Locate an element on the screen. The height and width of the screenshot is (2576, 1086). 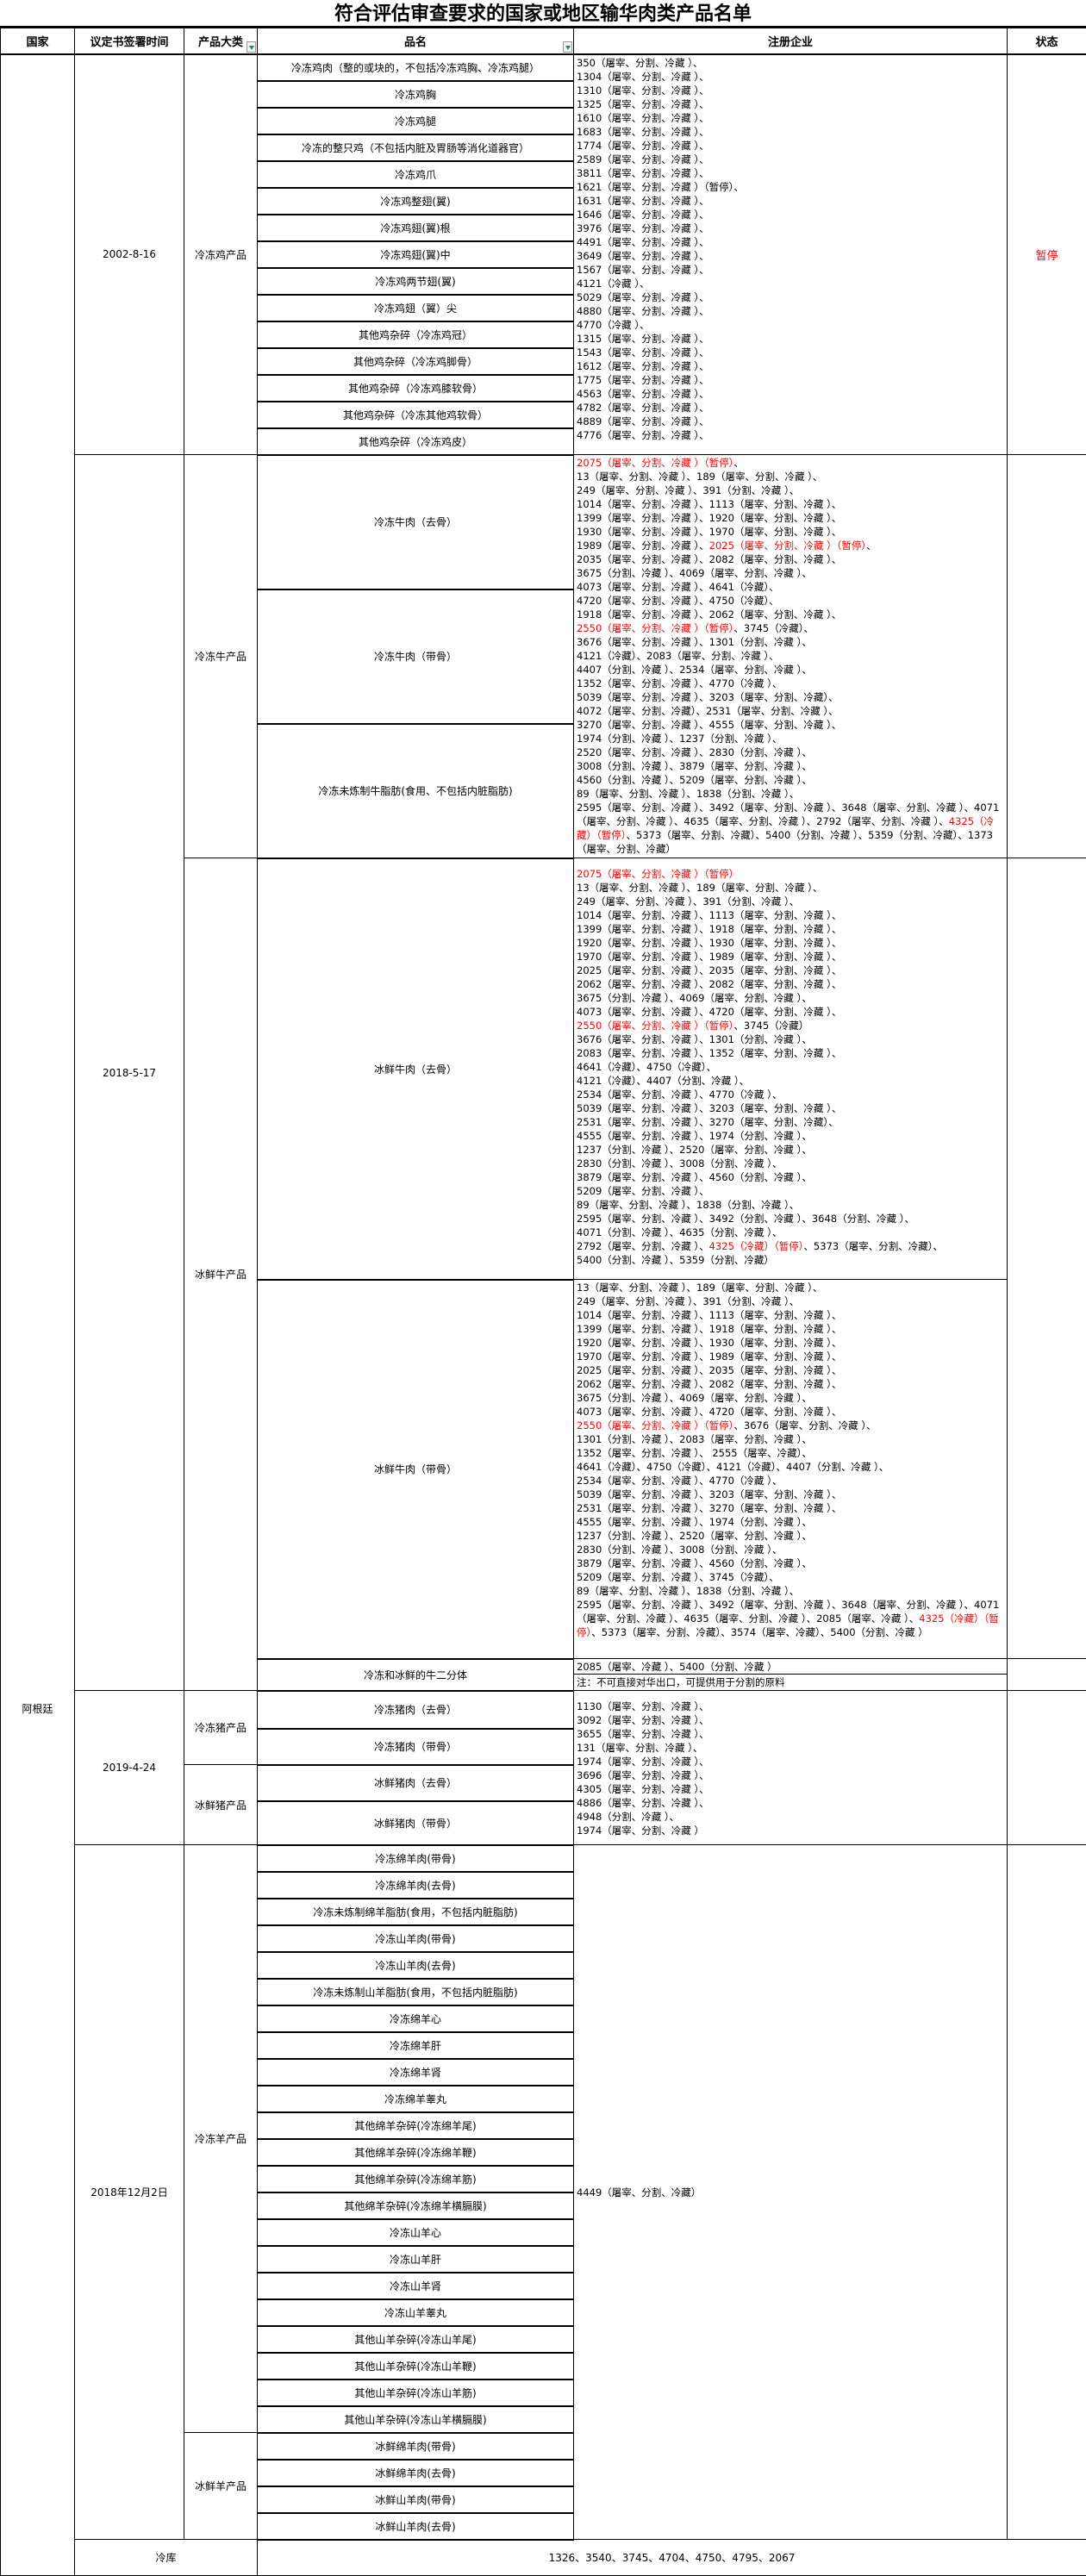
product-name: 冷冻鸡翅（翼）尖 is located at coordinates (416, 308).